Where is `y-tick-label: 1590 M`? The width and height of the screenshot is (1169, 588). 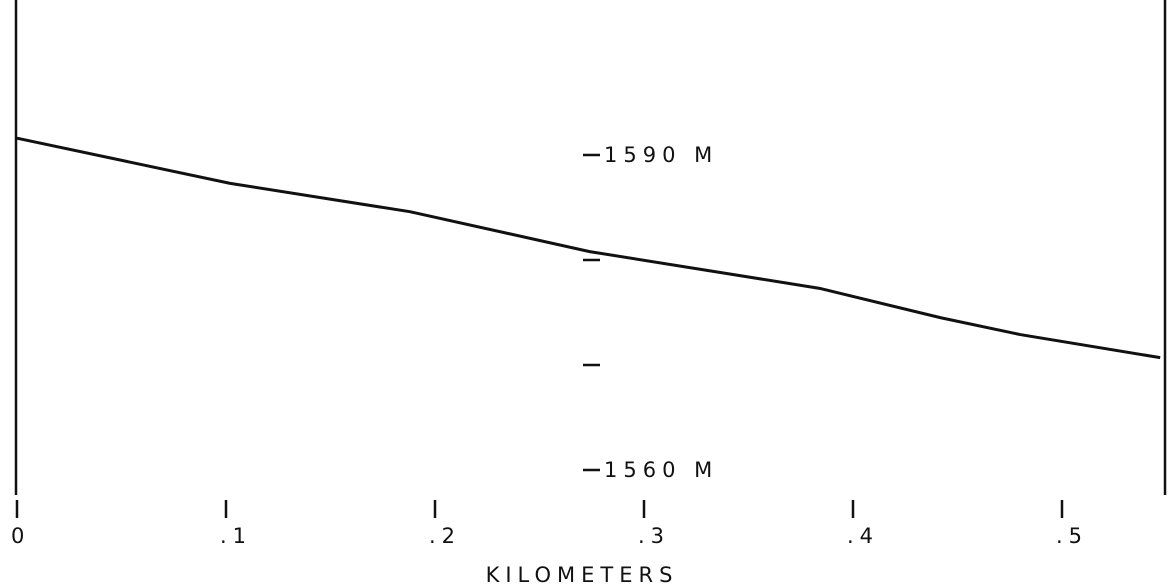 y-tick-label: 1590 M is located at coordinates (661, 155).